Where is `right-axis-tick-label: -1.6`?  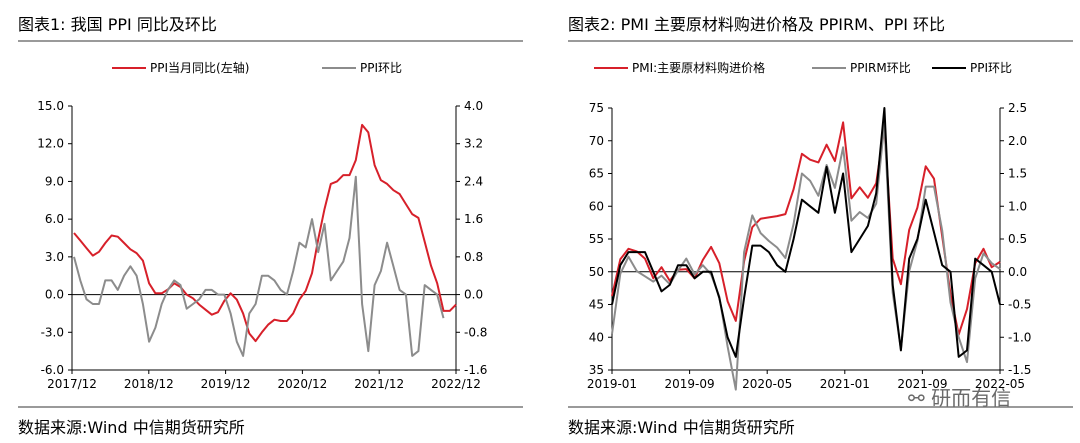 right-axis-tick-label: -1.6 is located at coordinates (475, 370).